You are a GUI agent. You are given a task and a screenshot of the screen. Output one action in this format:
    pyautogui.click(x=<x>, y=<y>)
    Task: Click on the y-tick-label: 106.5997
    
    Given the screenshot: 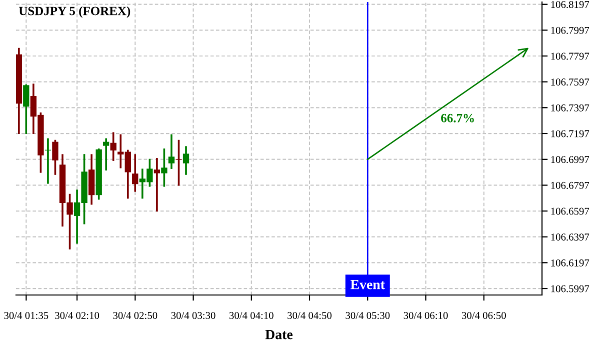 What is the action you would take?
    pyautogui.click(x=570, y=288)
    